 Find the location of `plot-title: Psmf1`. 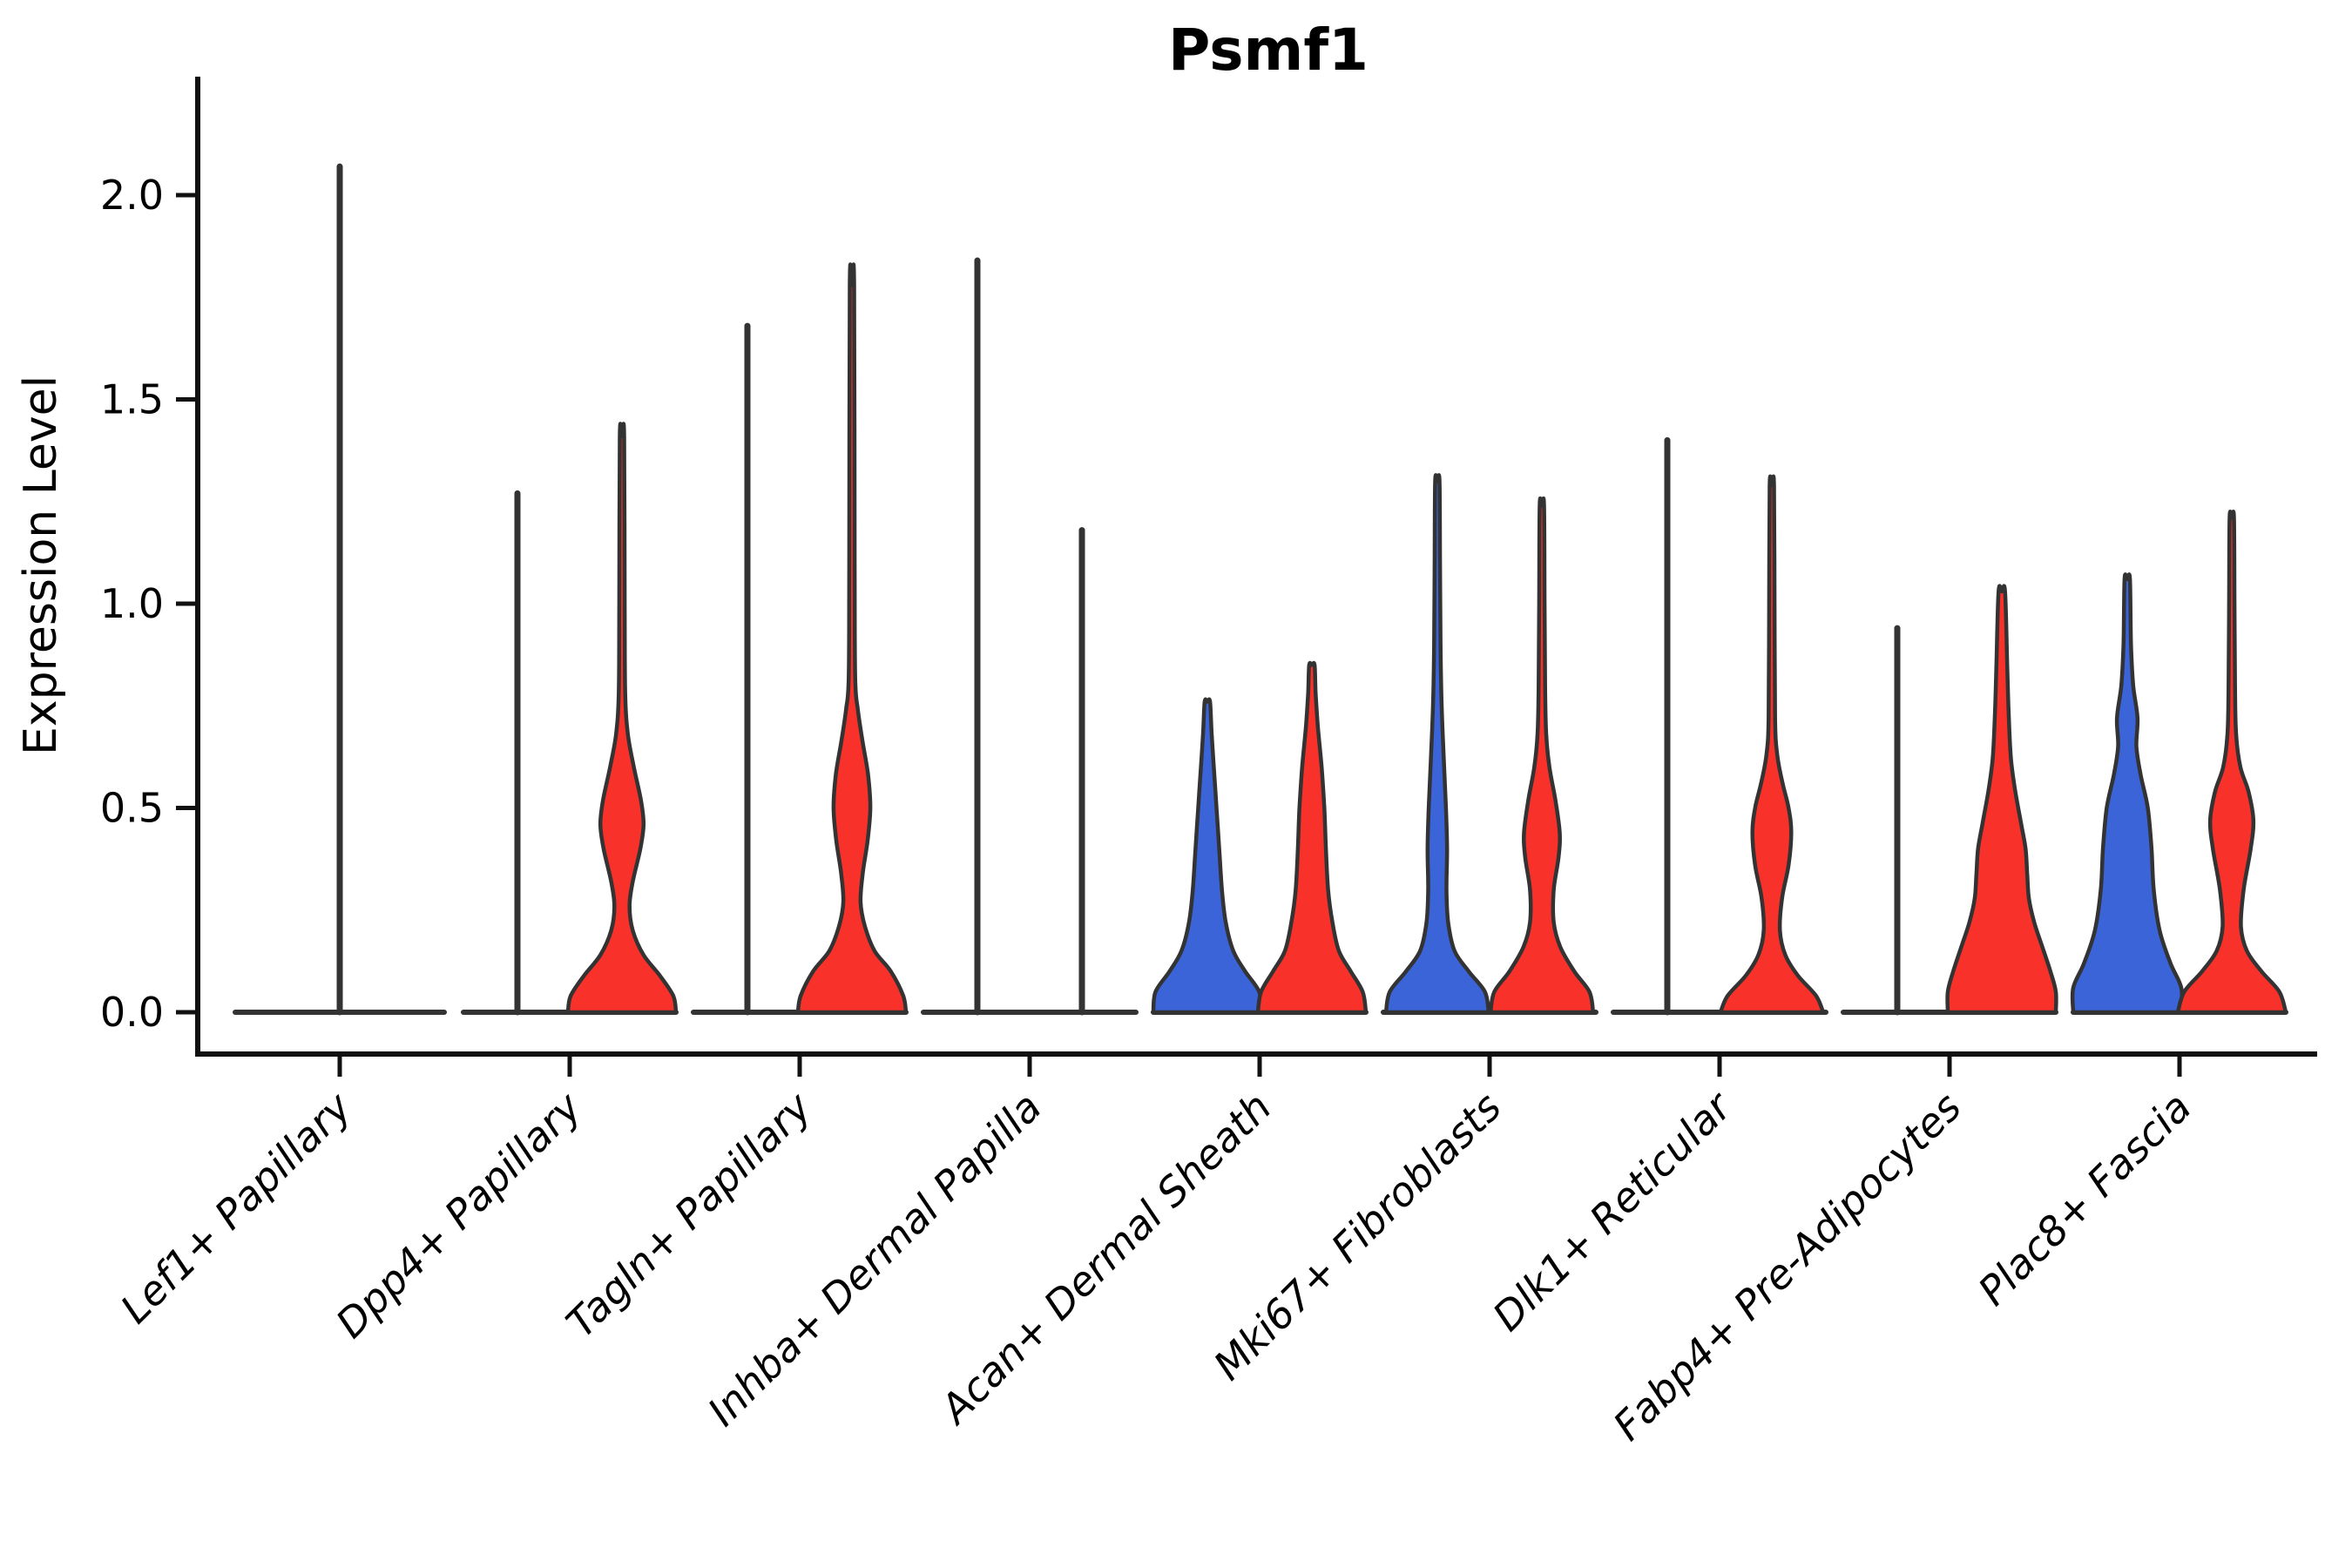

plot-title: Psmf1 is located at coordinates (1268, 50).